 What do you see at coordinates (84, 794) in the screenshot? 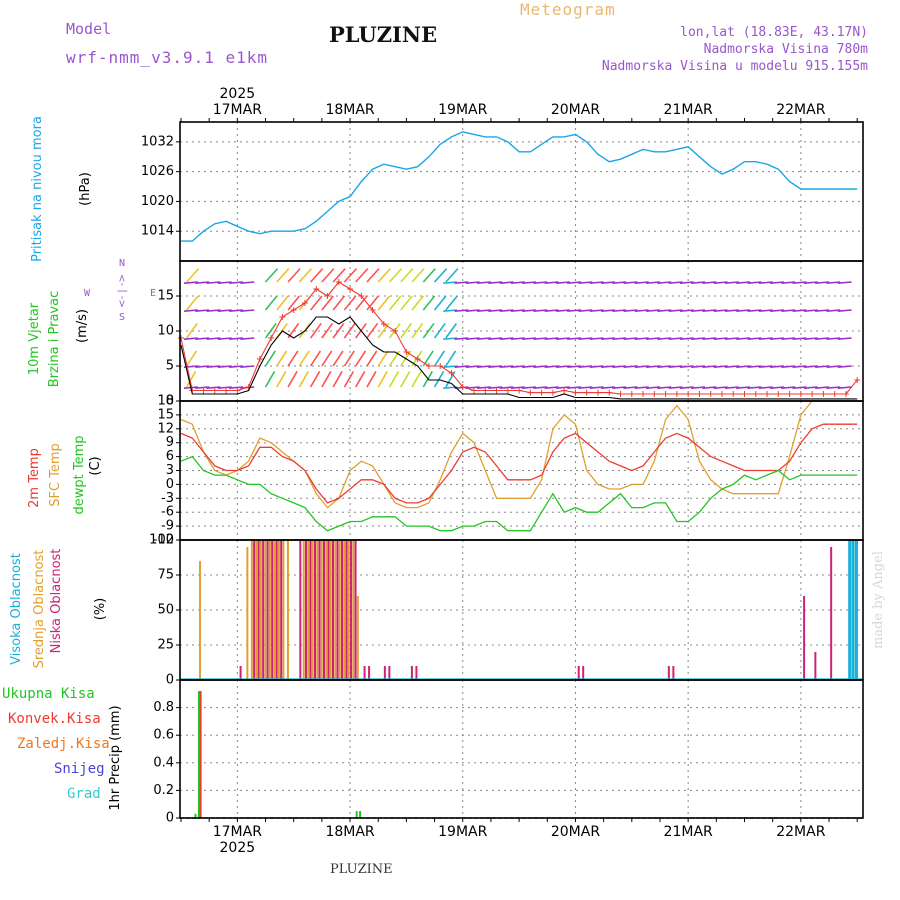
I see `legend-graupel: Grad` at bounding box center [84, 794].